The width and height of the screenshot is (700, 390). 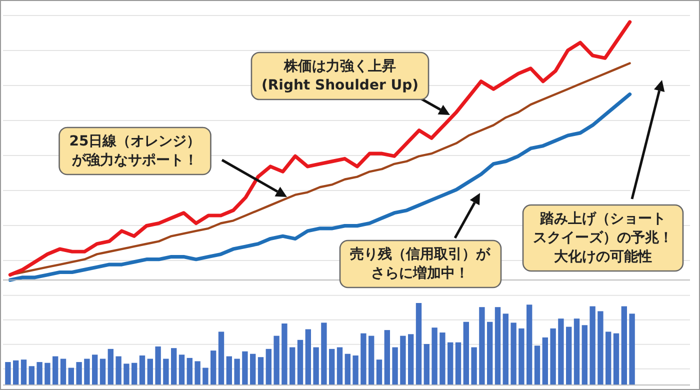 I want to click on annotation: 売り残（信用取引）がさらに増加中！, so click(x=420, y=264).